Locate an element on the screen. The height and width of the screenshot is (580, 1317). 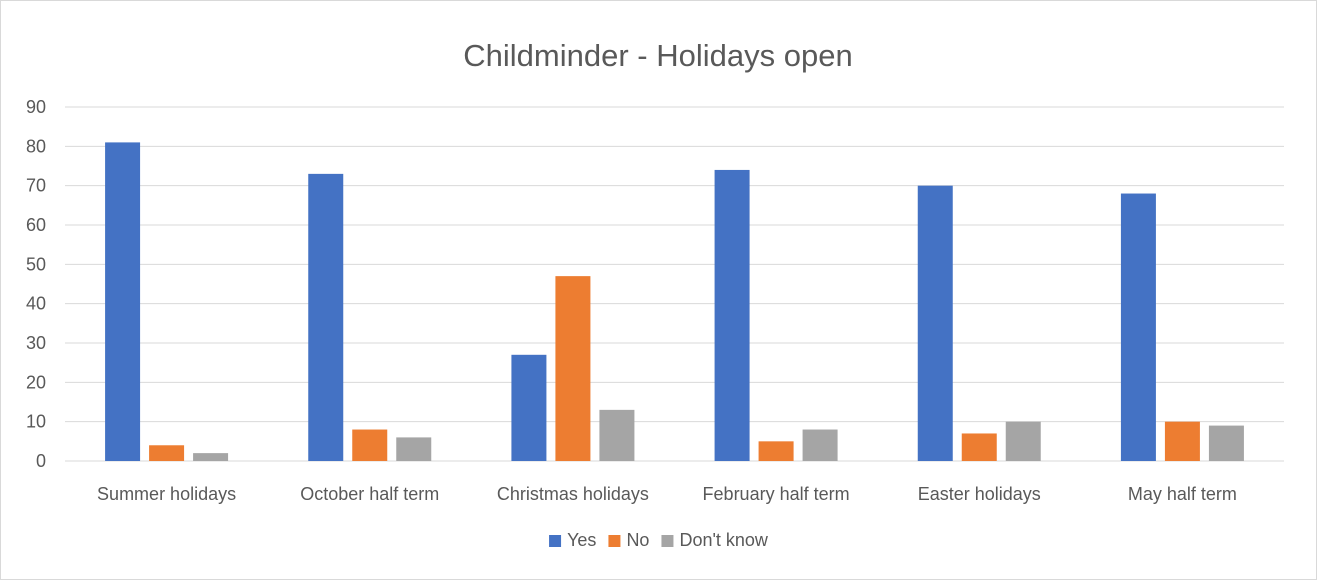
y-tick-label: 90 is located at coordinates (36, 107).